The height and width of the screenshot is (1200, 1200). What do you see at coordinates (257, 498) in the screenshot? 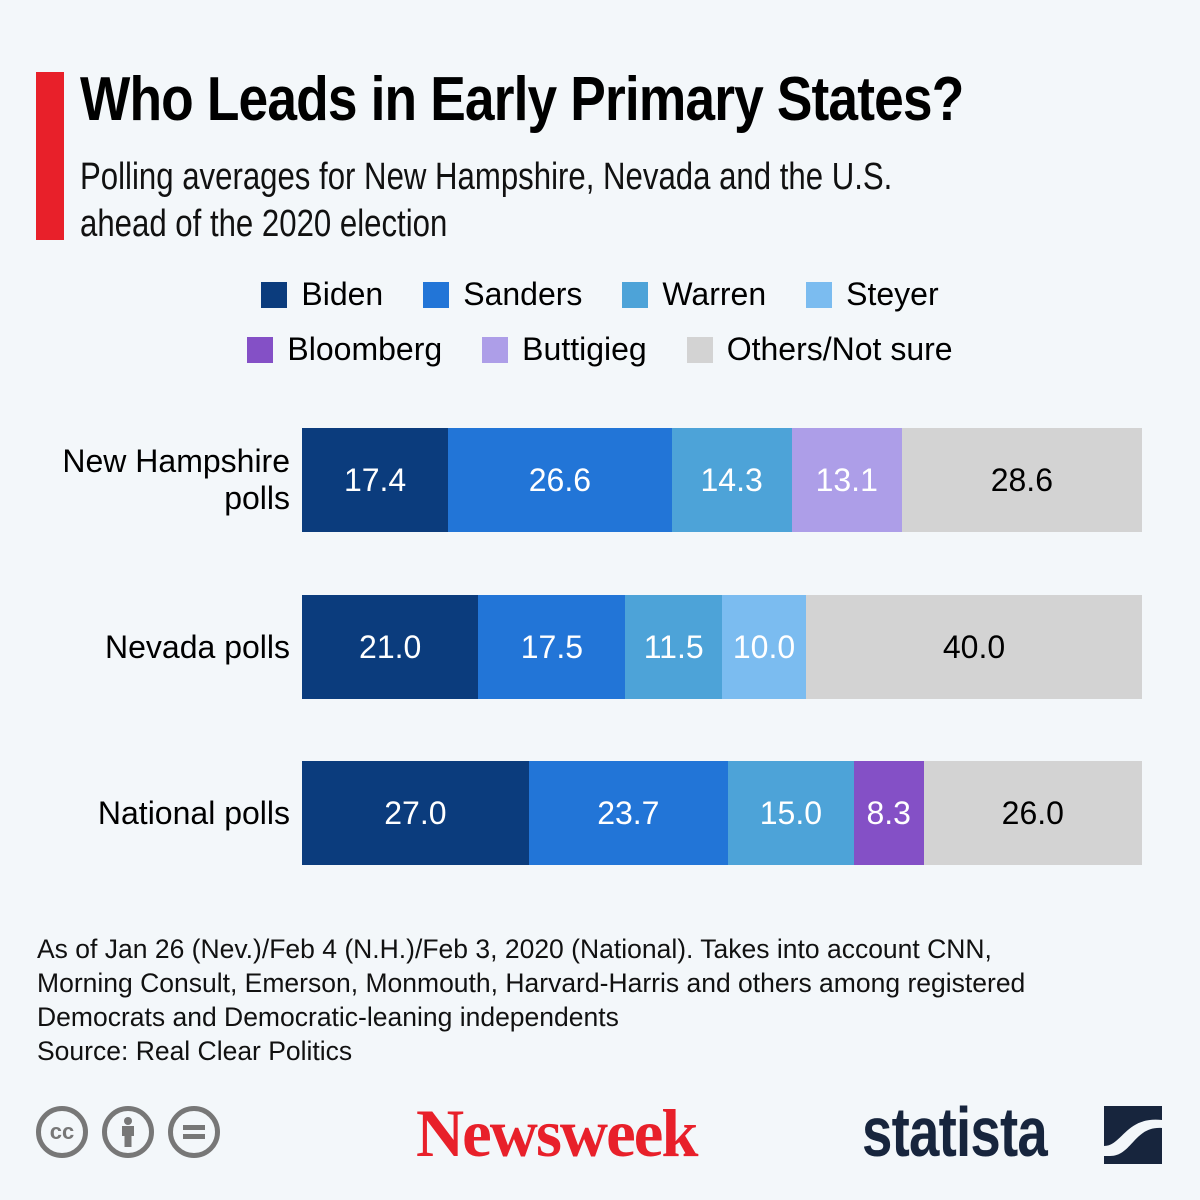
I see `category-label-line: polls` at bounding box center [257, 498].